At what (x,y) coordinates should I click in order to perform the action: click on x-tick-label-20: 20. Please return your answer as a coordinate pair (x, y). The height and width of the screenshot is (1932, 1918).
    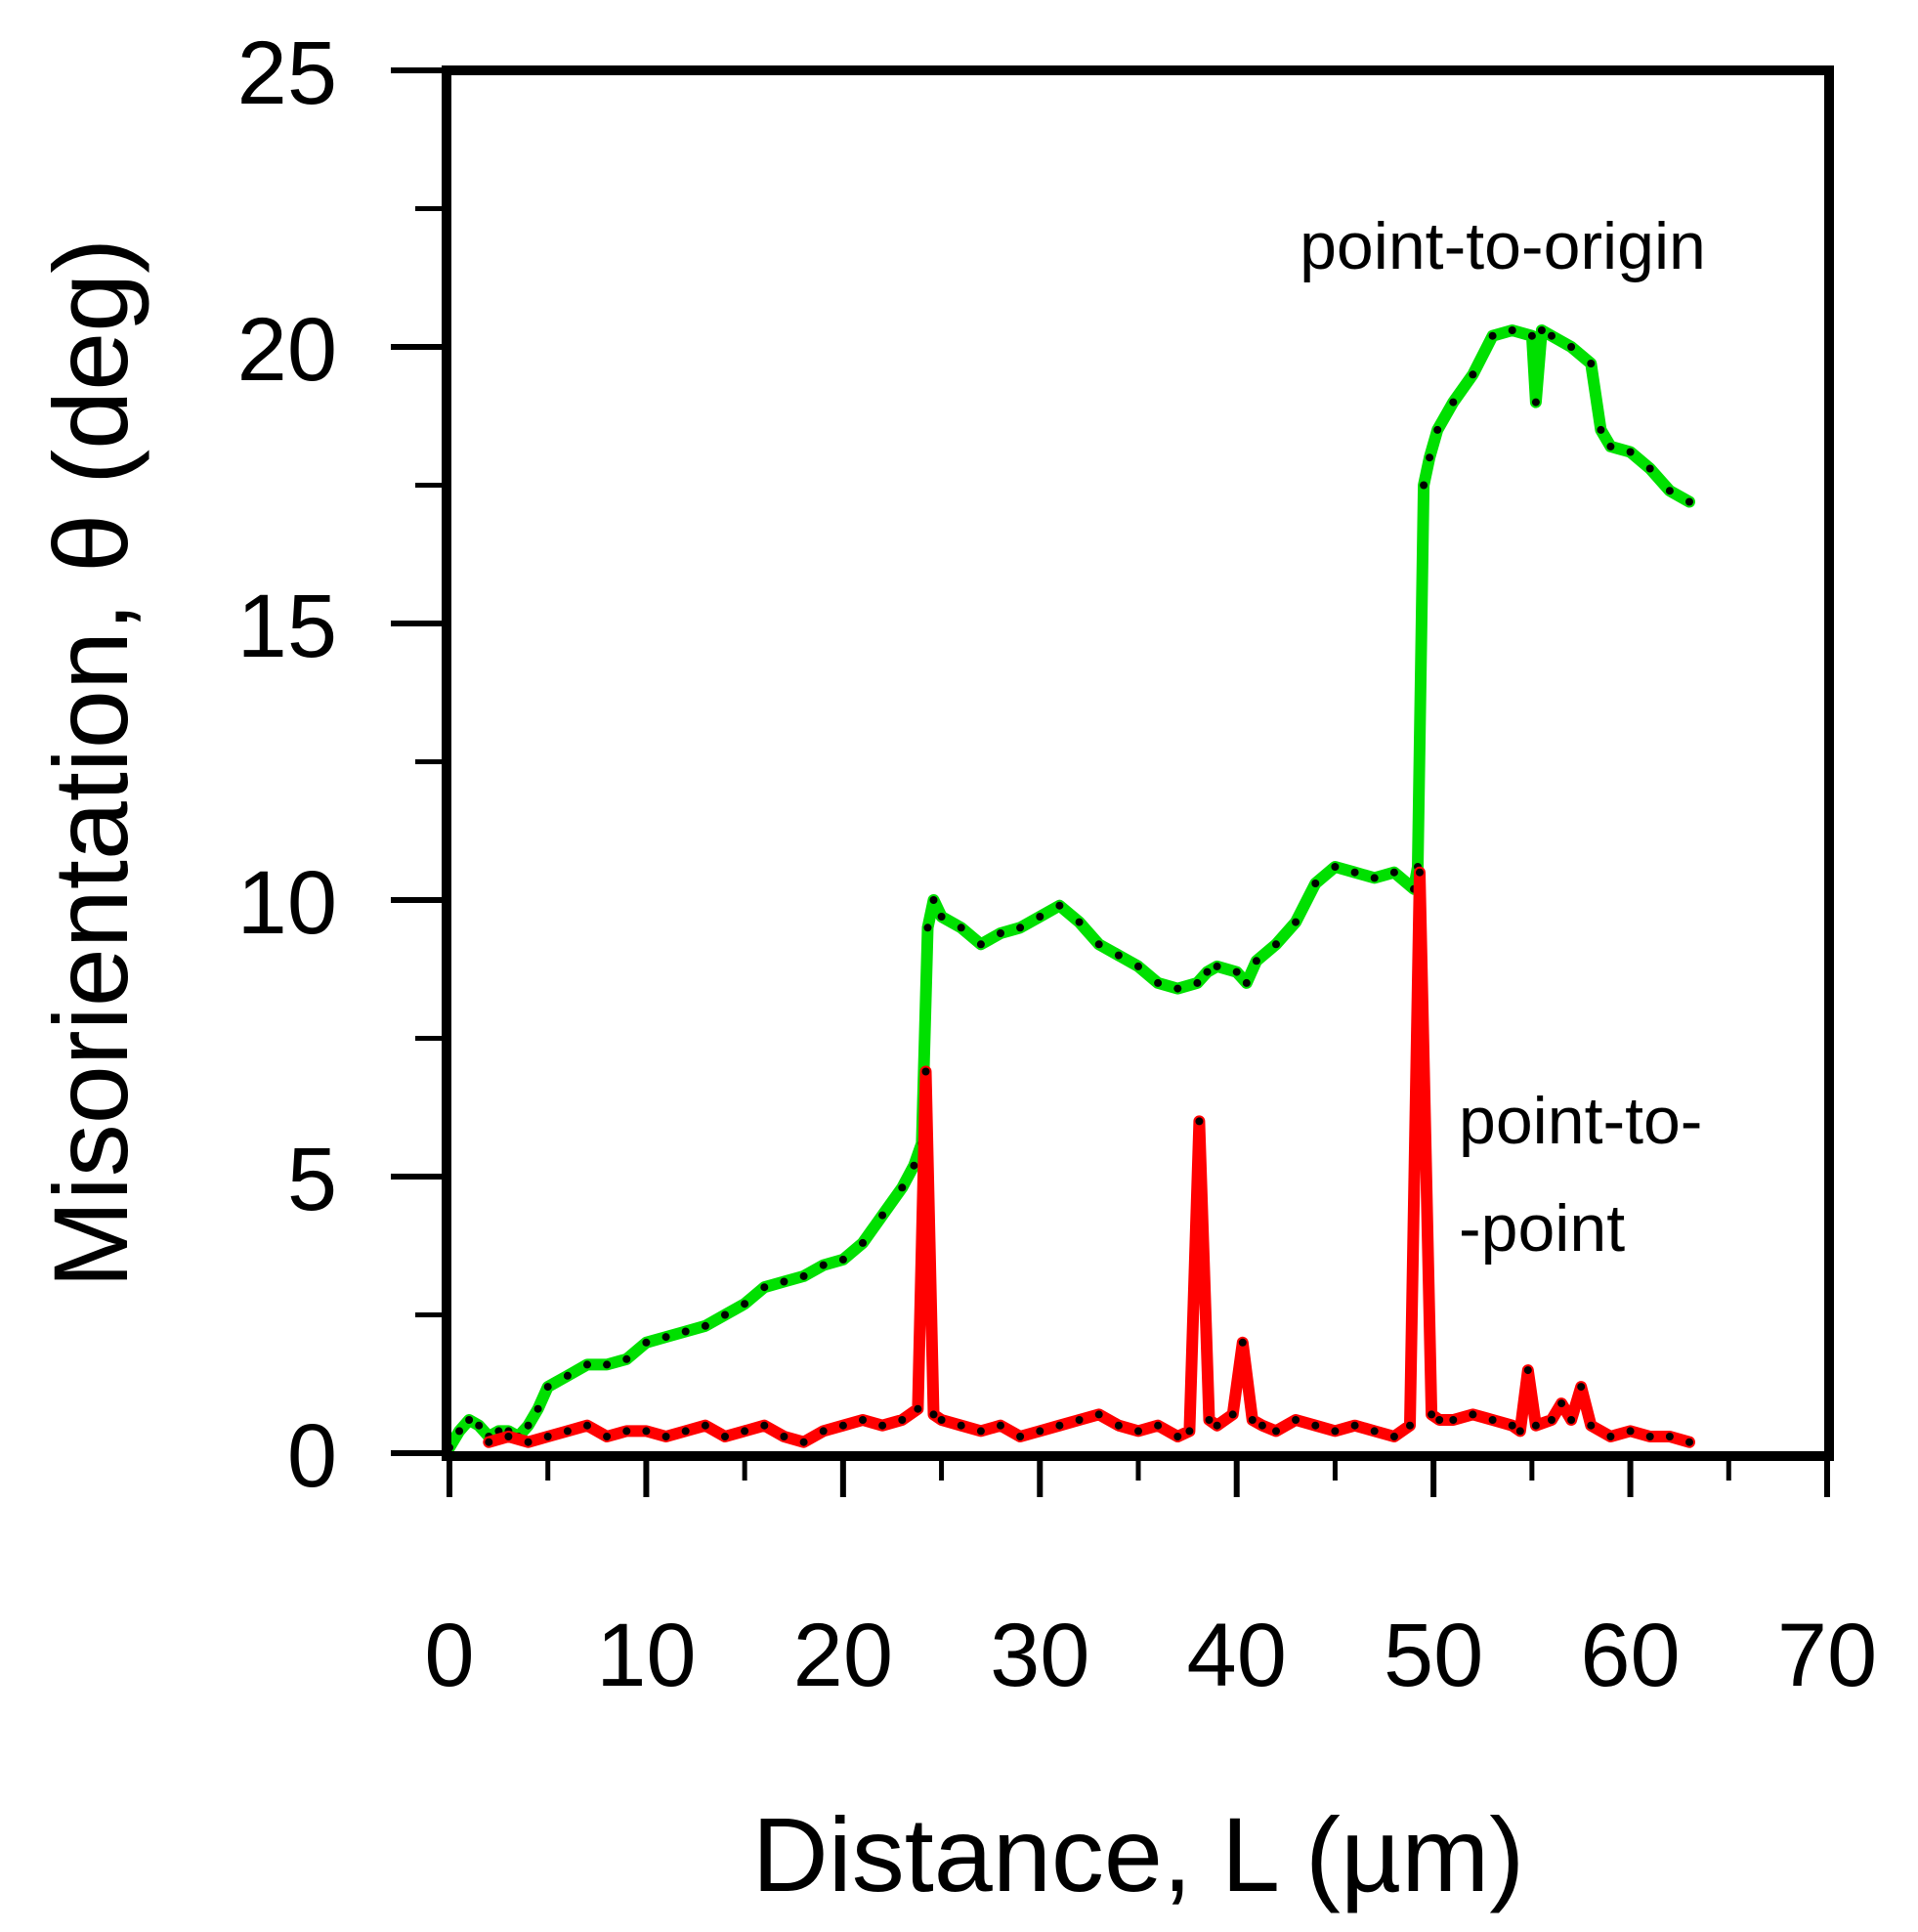
    Looking at the image, I should click on (843, 1656).